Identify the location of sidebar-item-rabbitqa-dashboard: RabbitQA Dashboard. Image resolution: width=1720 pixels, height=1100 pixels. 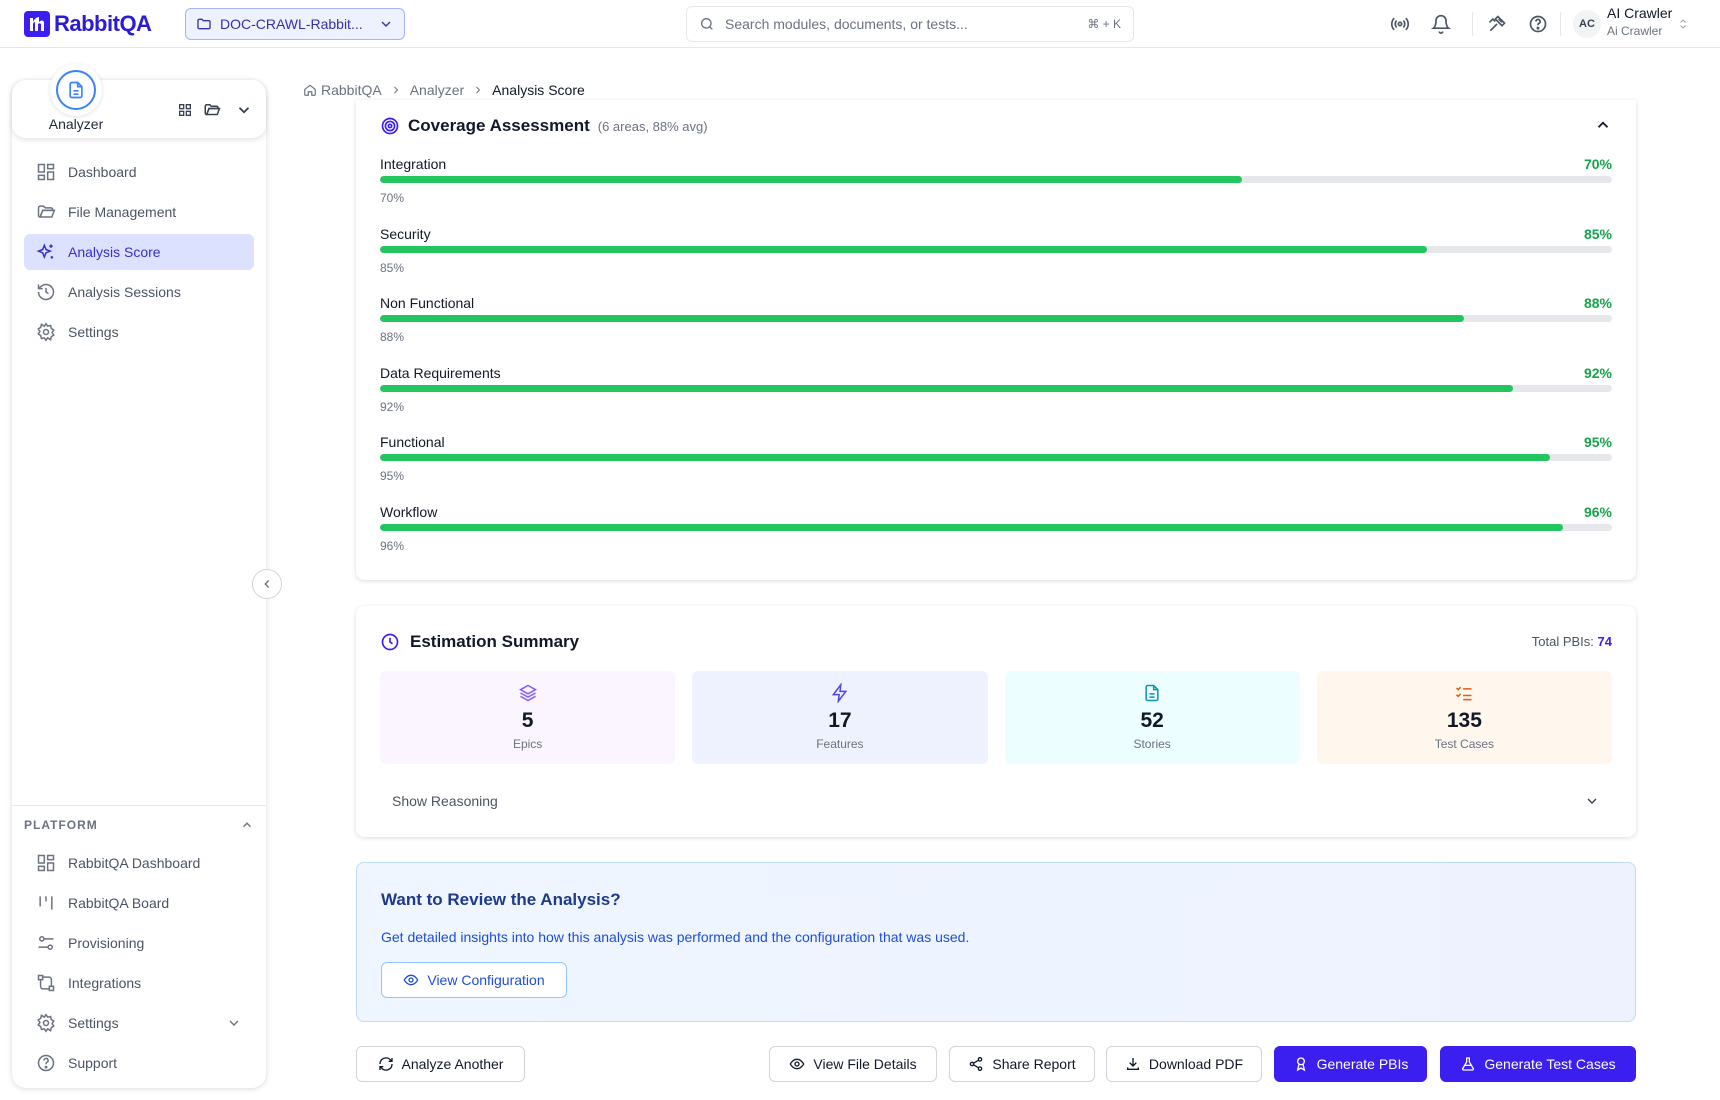
(139, 863).